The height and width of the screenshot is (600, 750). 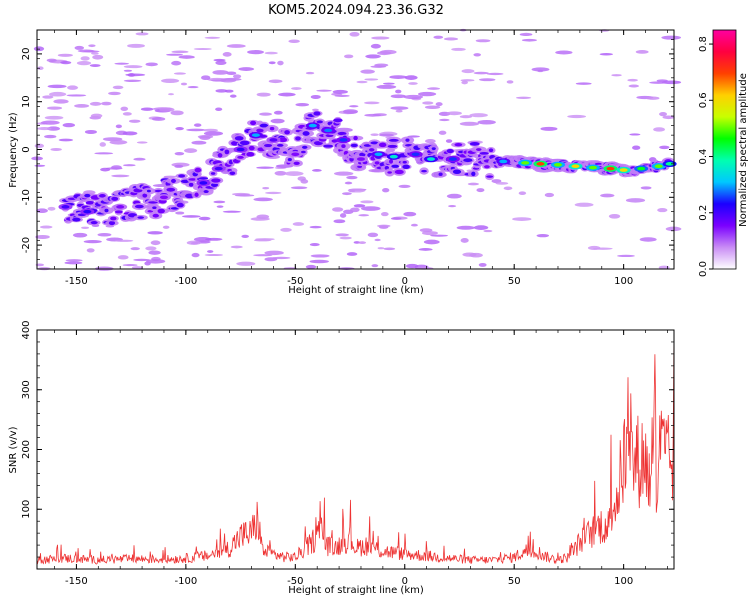 What do you see at coordinates (356, 590) in the screenshot?
I see `snr-x-label: Height of straight line (km)` at bounding box center [356, 590].